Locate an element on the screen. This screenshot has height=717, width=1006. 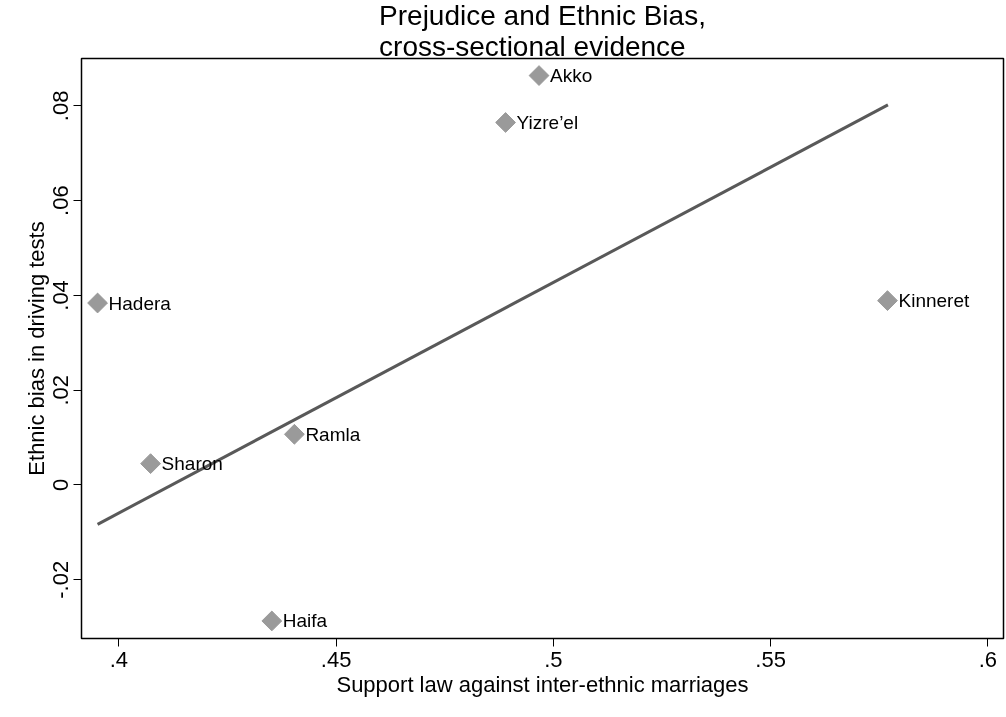
y-tick-label: .08 is located at coordinates (61, 106).